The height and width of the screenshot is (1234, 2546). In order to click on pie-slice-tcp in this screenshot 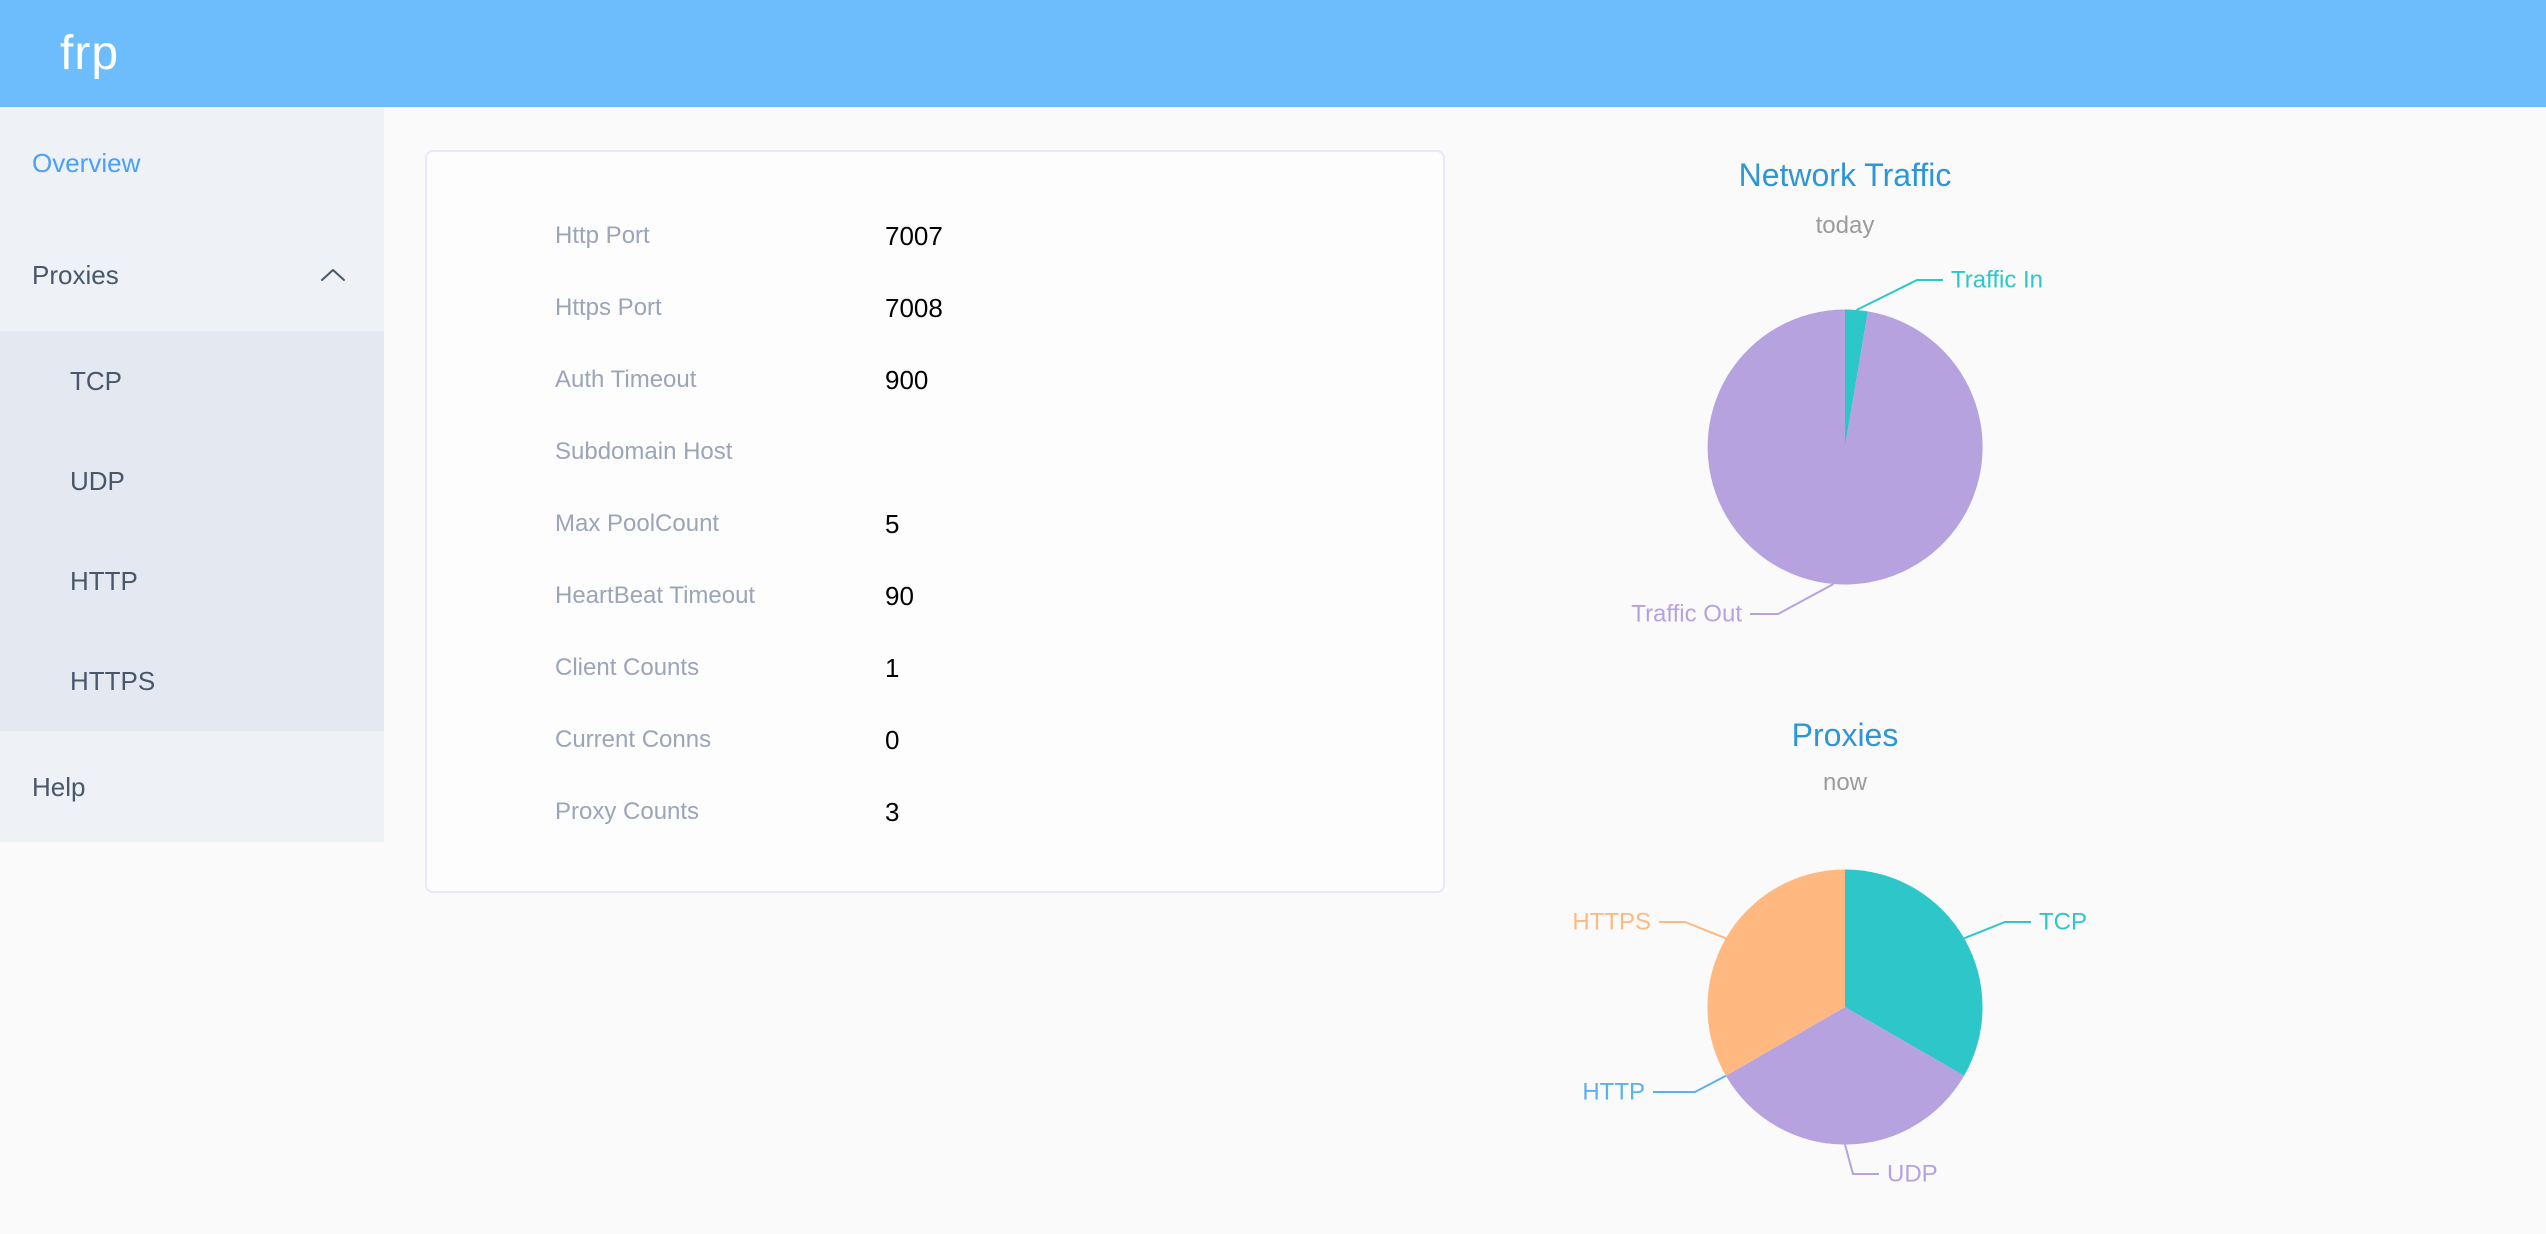, I will do `click(1914, 972)`.